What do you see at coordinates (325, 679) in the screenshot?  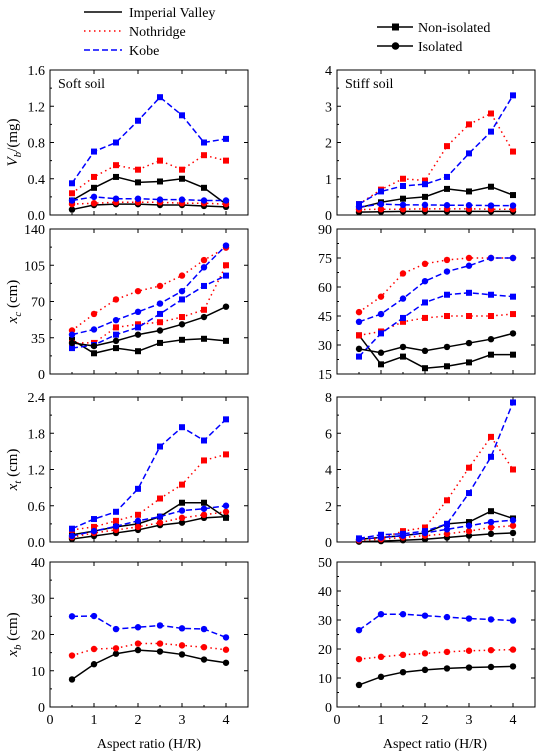 I see `y-tick-label: 10` at bounding box center [325, 679].